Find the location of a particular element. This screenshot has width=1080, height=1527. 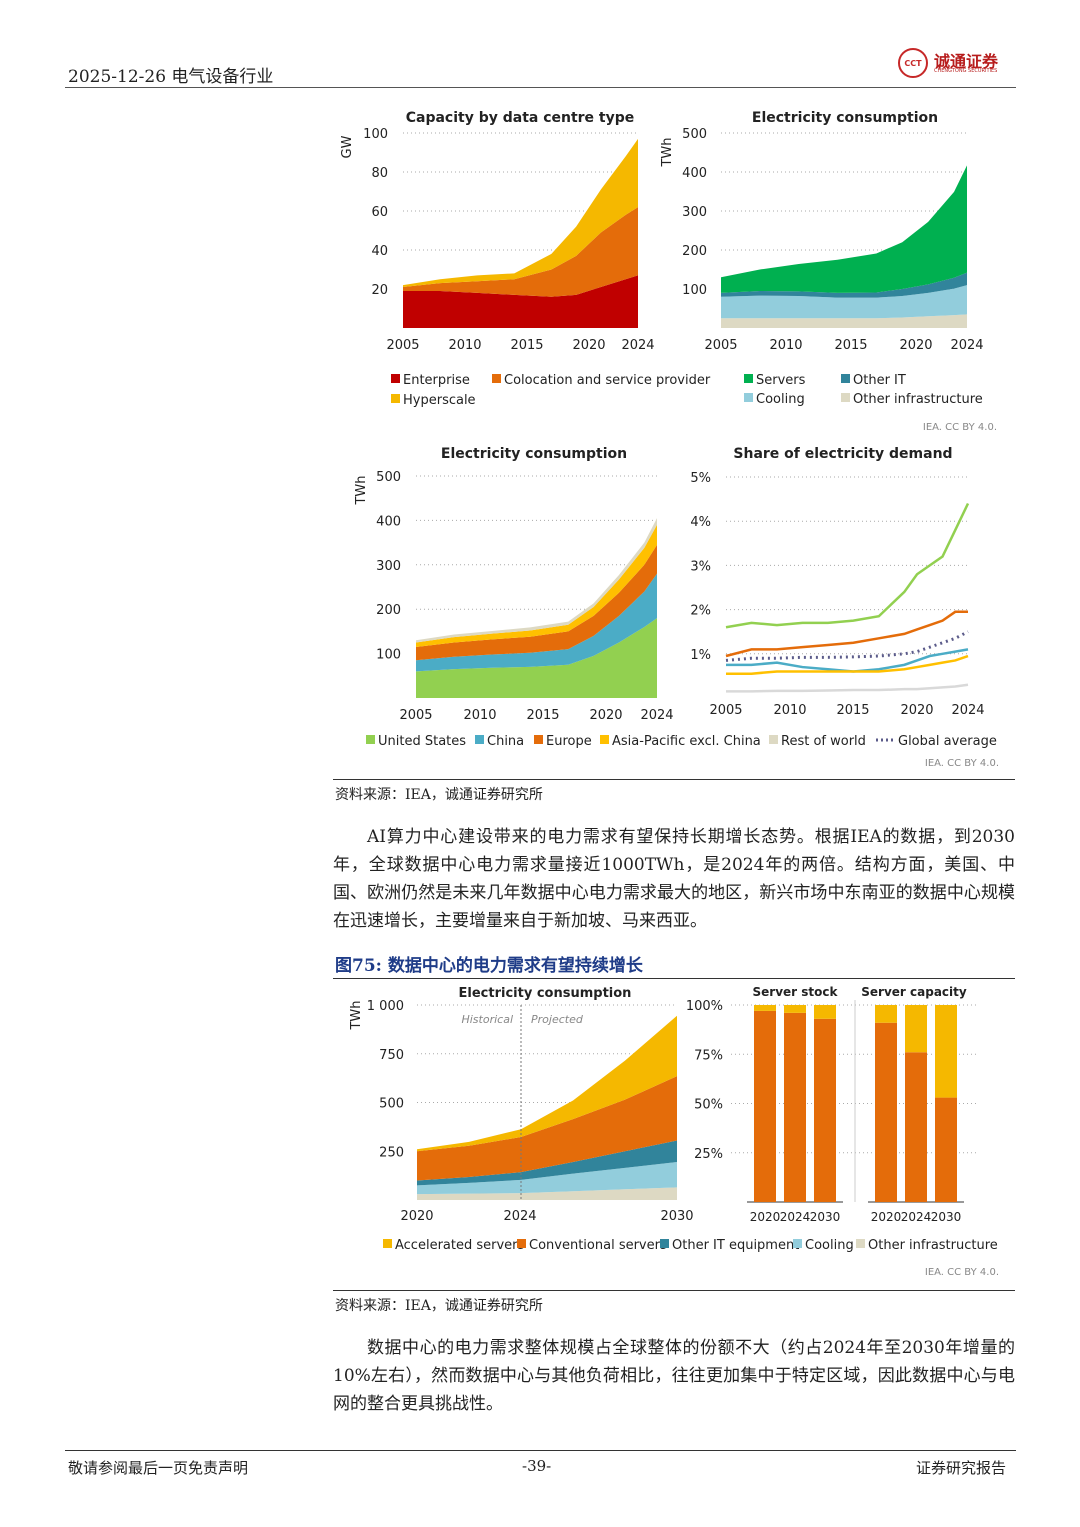

legend-label-china: China is located at coordinates (505, 741).